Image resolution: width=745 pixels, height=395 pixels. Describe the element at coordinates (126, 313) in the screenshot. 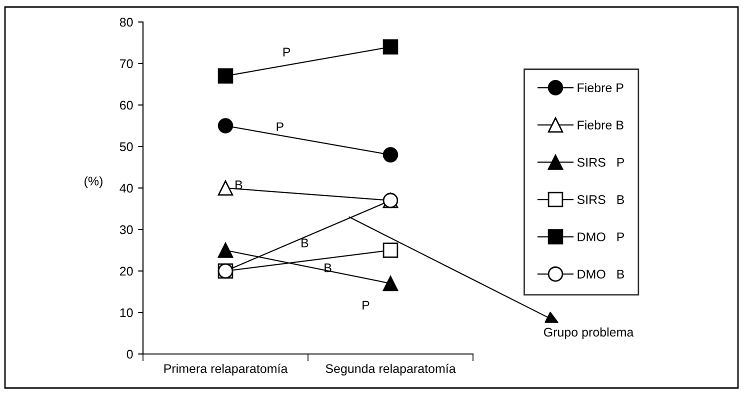

I see `y-tick-label: 10` at that location.